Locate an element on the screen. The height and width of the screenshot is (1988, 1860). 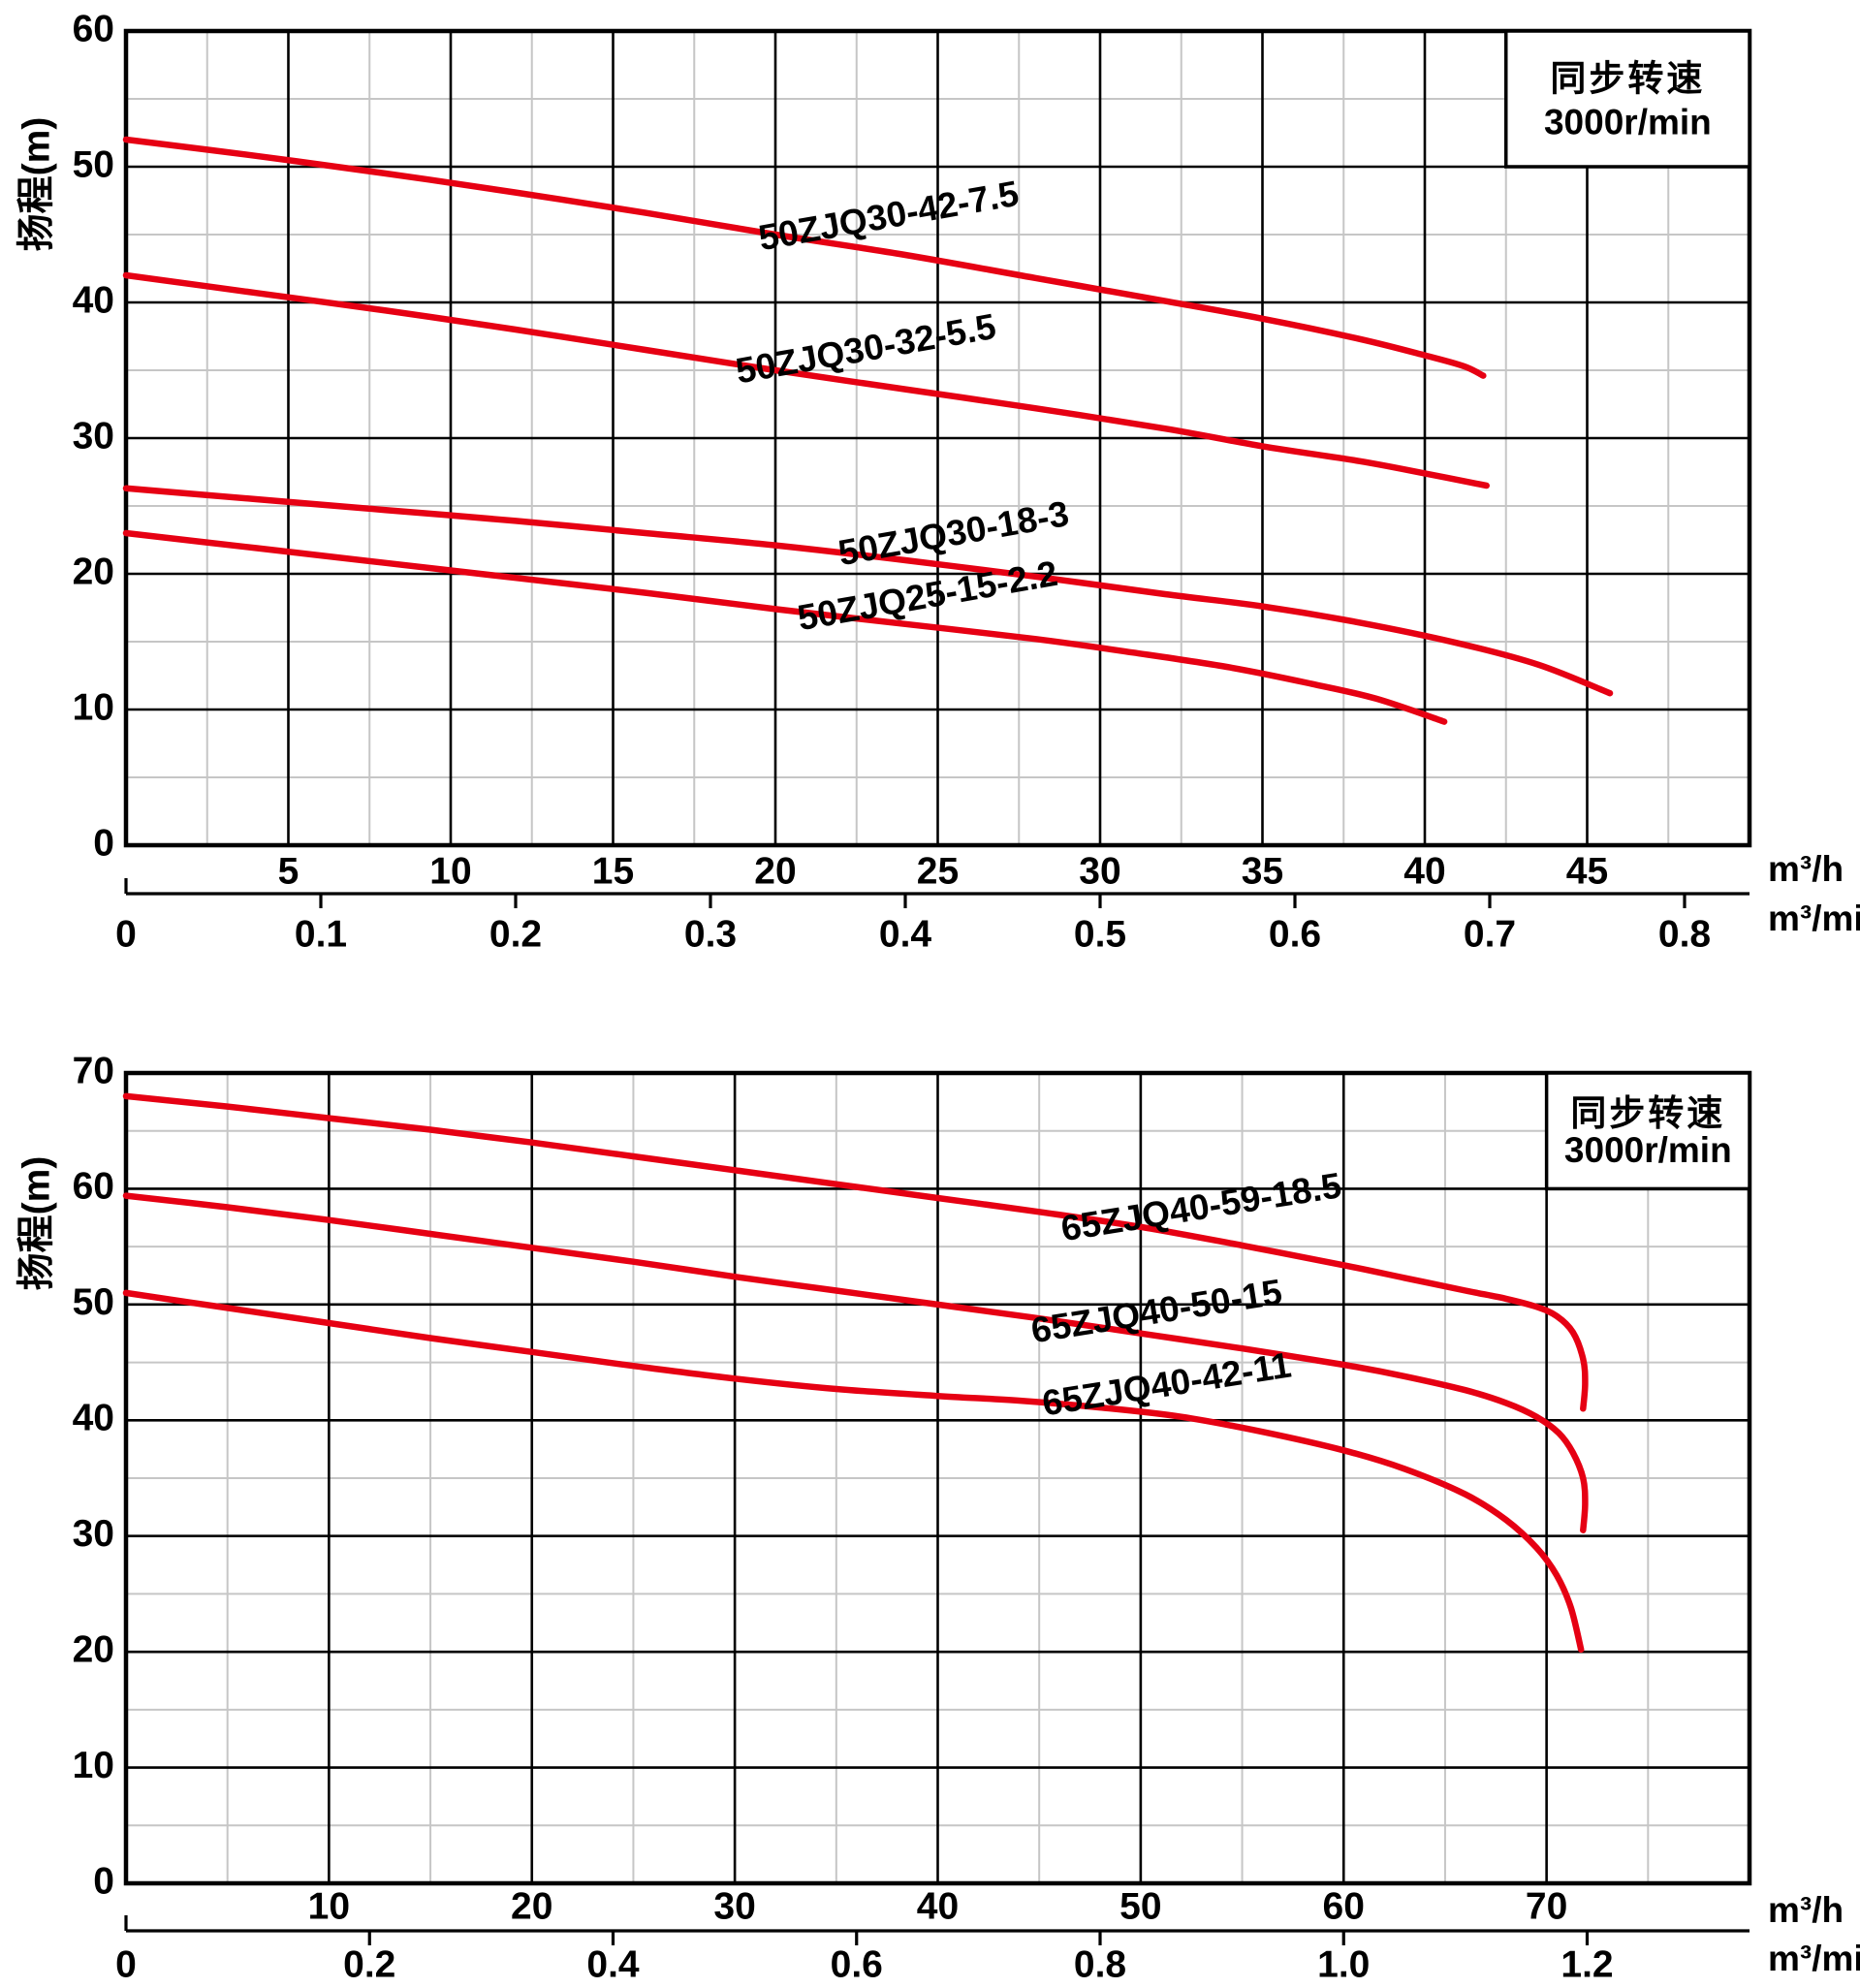
curve-65ZJQ40-59-18.5 is located at coordinates (855, 1252).